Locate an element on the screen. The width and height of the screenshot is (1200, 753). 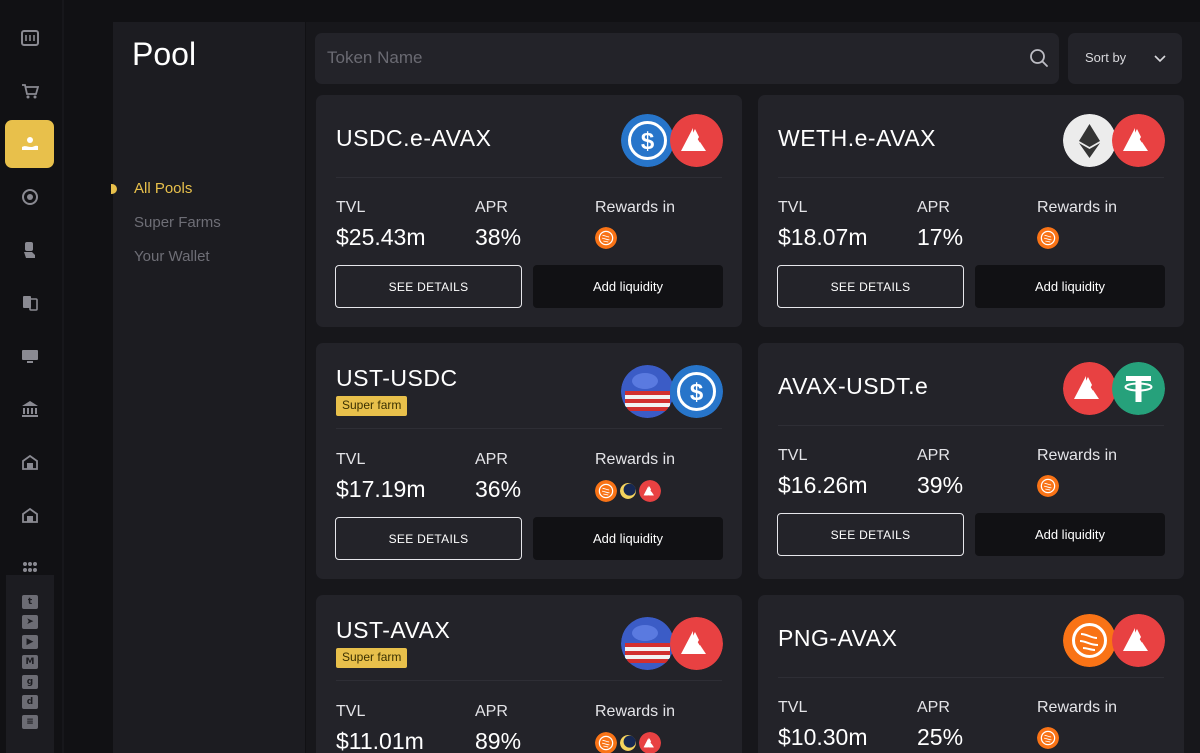
search-icon is located at coordinates (1039, 58).